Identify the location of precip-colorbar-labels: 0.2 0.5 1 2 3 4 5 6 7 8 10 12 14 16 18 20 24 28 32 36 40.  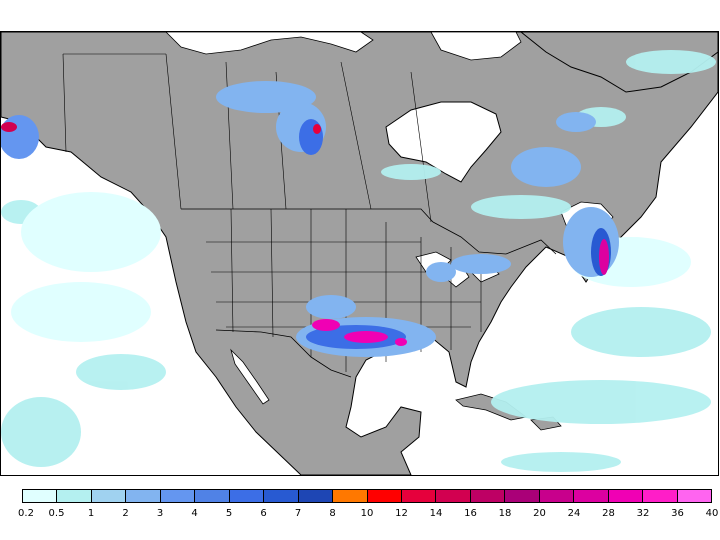
(368, 515).